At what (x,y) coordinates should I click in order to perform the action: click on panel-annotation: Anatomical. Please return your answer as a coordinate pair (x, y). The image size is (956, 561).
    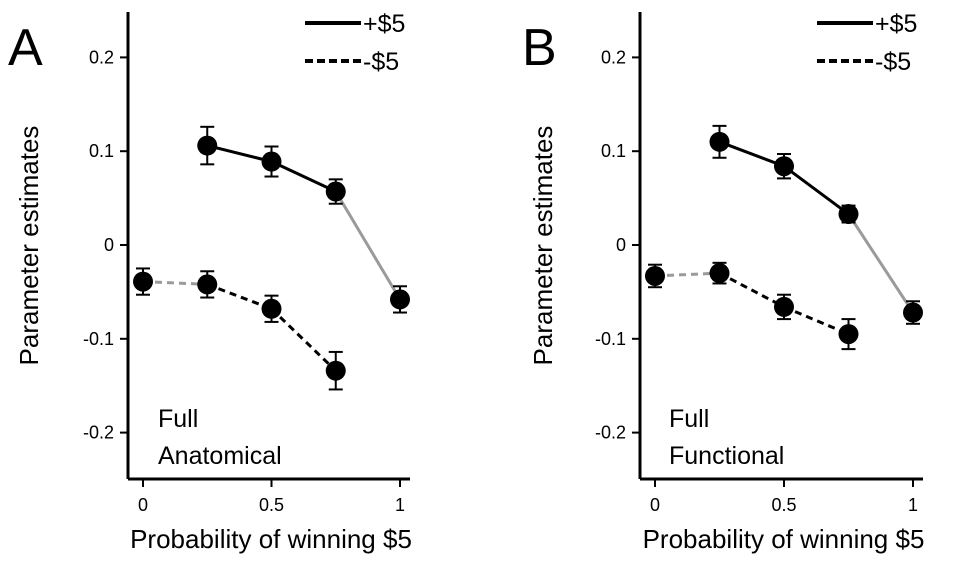
    Looking at the image, I should click on (220, 456).